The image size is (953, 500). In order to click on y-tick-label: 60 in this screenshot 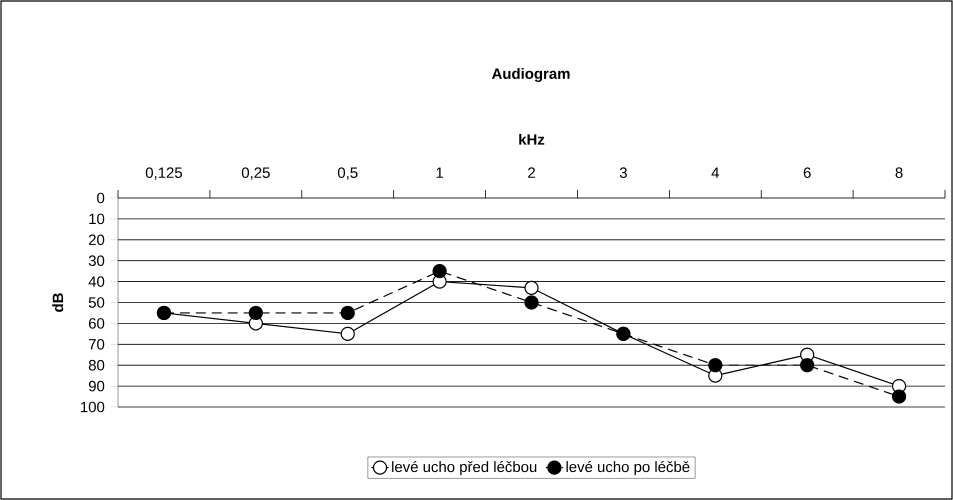, I will do `click(96, 323)`.